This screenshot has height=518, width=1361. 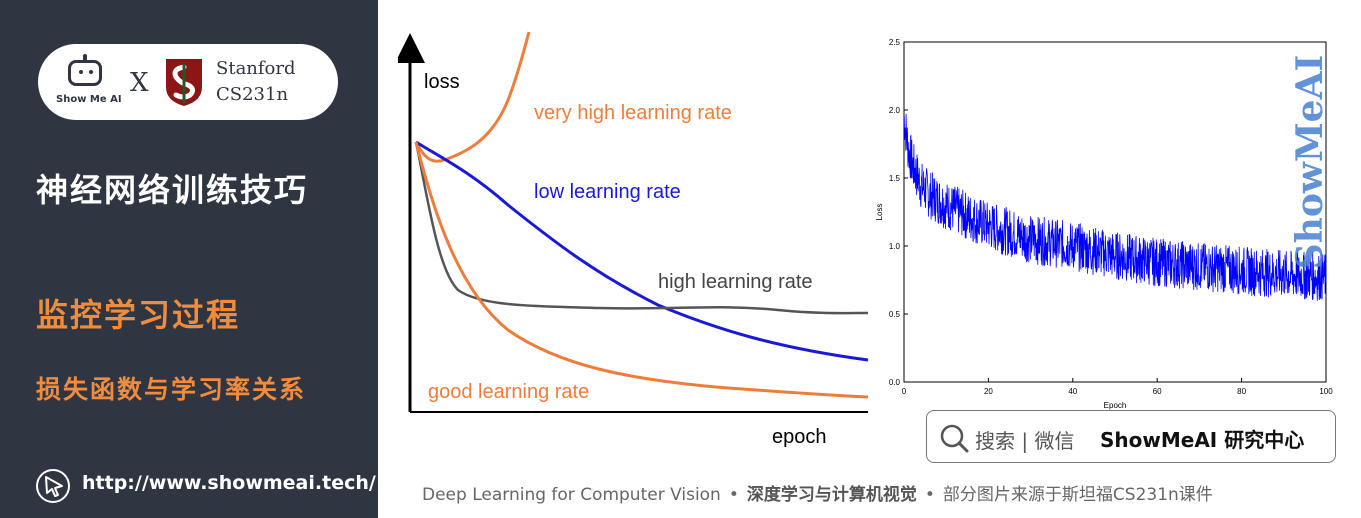 I want to click on logo-badge: Show Me AI X Stanford CS231n, so click(x=188, y=82).